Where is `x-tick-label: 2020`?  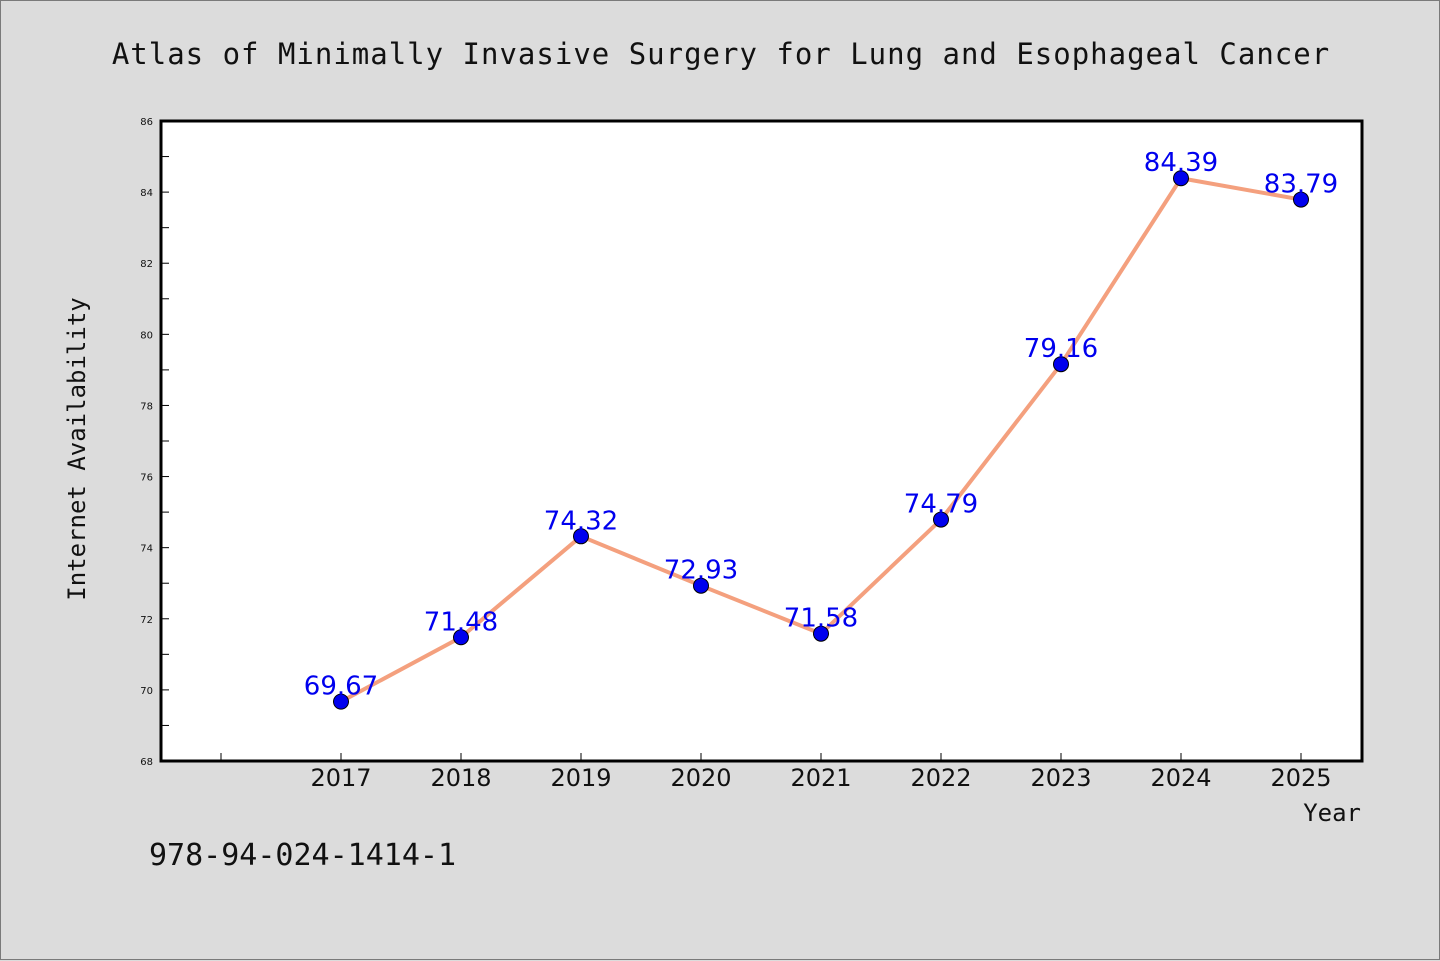
x-tick-label: 2020 is located at coordinates (700, 778).